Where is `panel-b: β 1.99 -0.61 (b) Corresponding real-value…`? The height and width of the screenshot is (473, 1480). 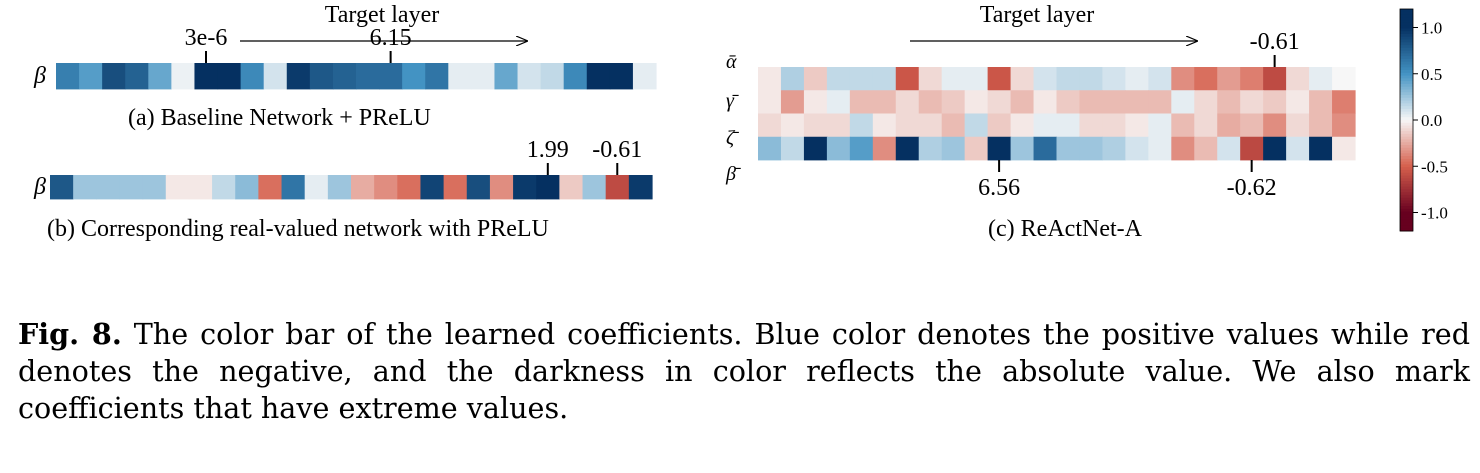
panel-b: β 1.99 -0.61 (b) Corresponding real-value… is located at coordinates (343, 189).